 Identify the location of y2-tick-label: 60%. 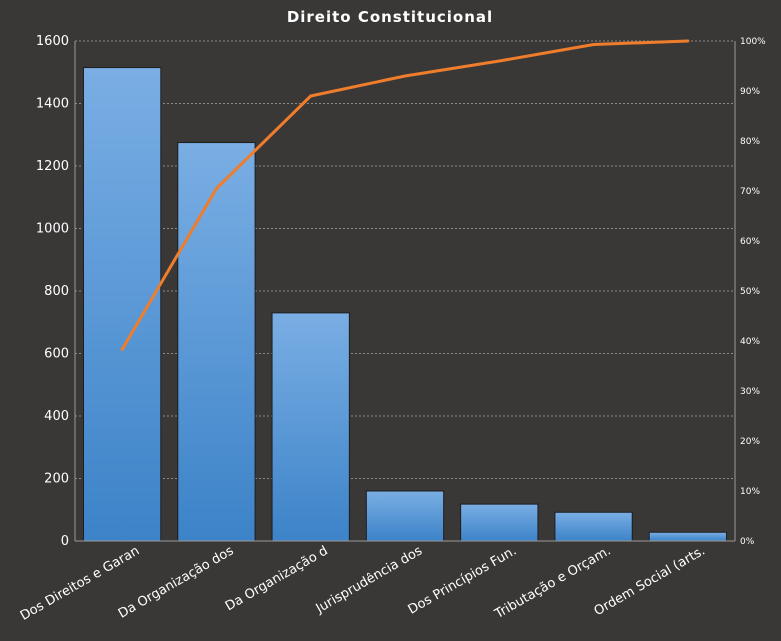
(750, 242).